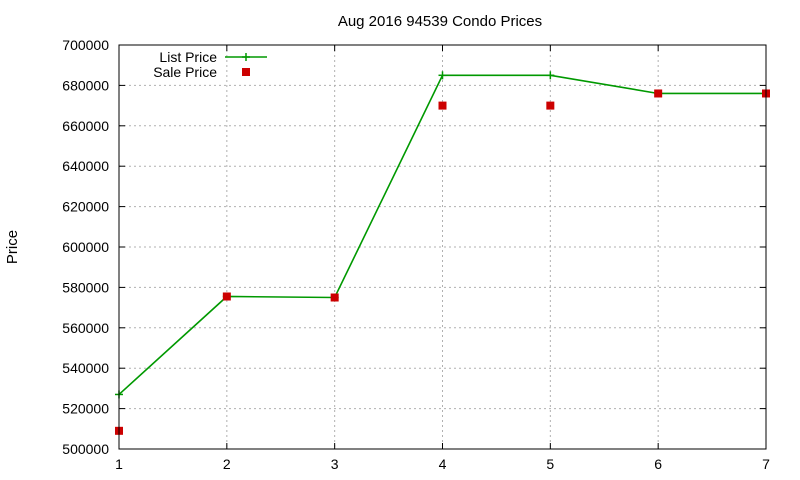 The width and height of the screenshot is (800, 480). What do you see at coordinates (85, 85) in the screenshot?
I see `y-tick-label: 680000` at bounding box center [85, 85].